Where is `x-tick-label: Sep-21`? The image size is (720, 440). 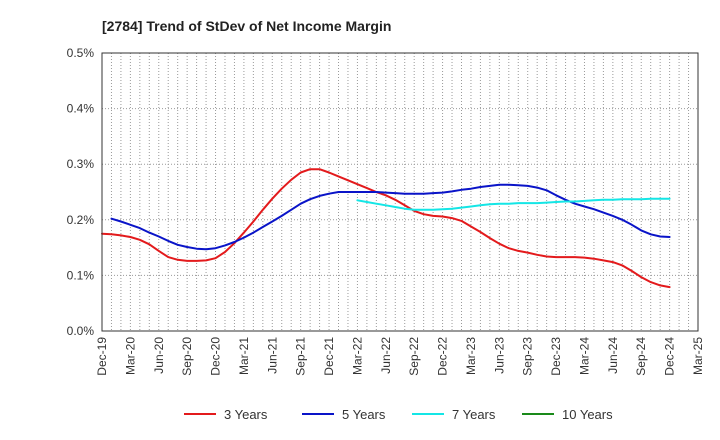
x-tick-label: Sep-21 is located at coordinates (301, 356).